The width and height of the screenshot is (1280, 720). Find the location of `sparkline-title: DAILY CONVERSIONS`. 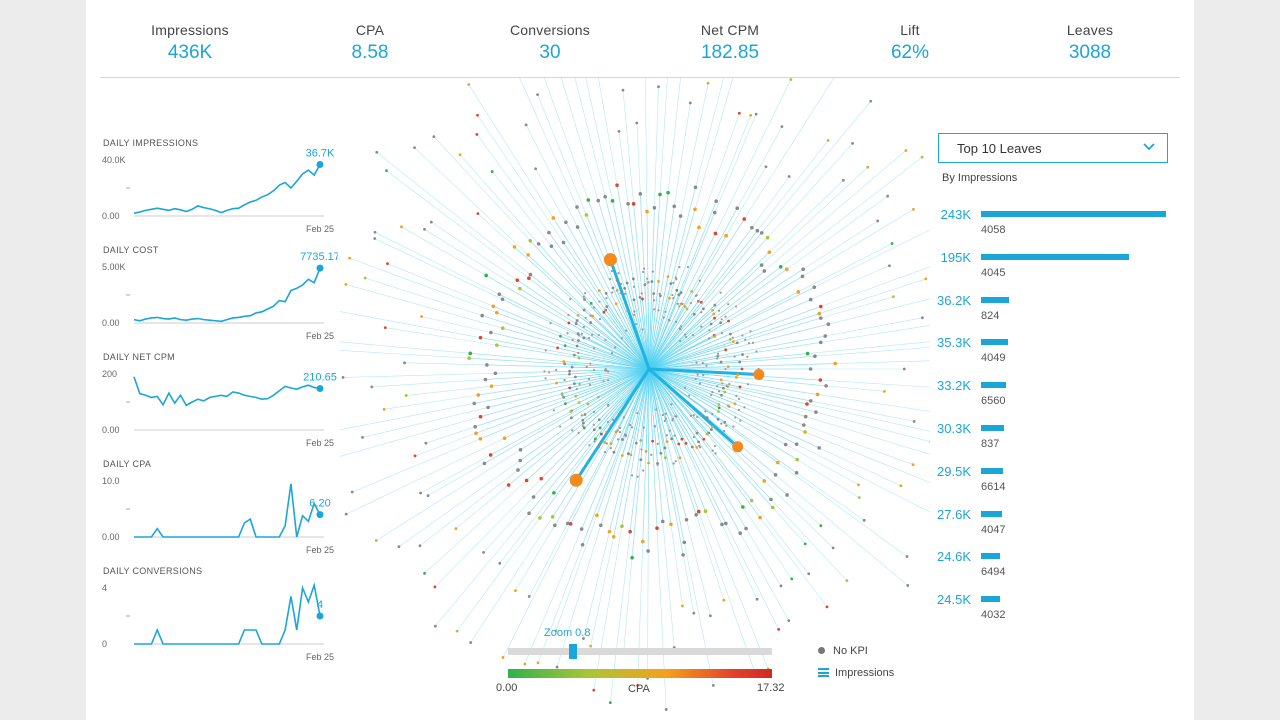

sparkline-title: DAILY CONVERSIONS is located at coordinates (153, 571).